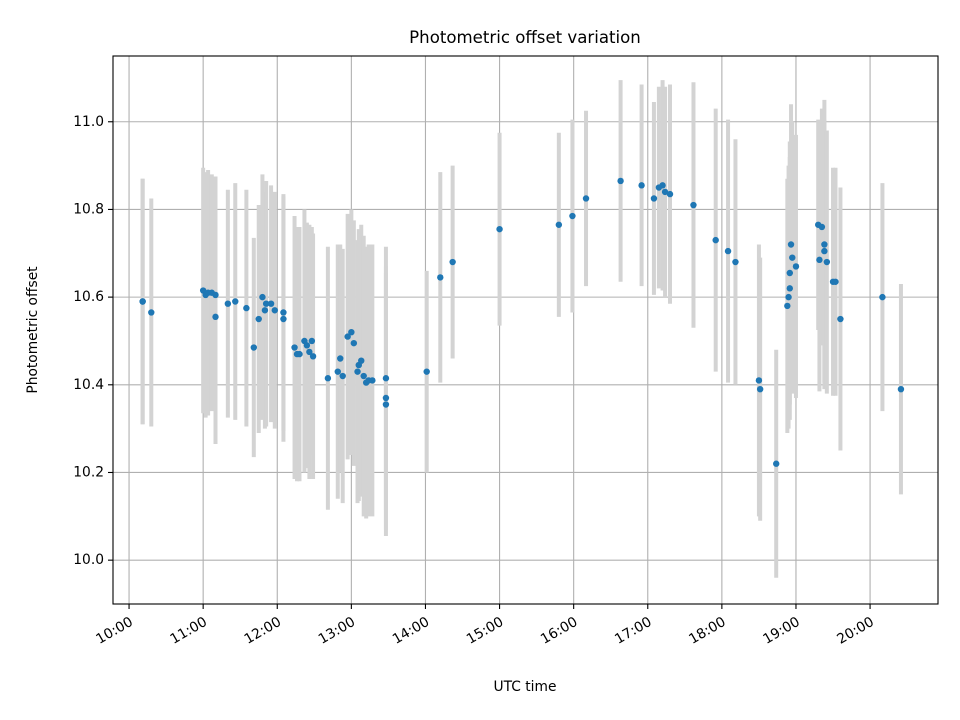 The width and height of the screenshot is (960, 720). Describe the element at coordinates (707, 631) in the screenshot. I see `x-tick-label: 18:00` at that location.